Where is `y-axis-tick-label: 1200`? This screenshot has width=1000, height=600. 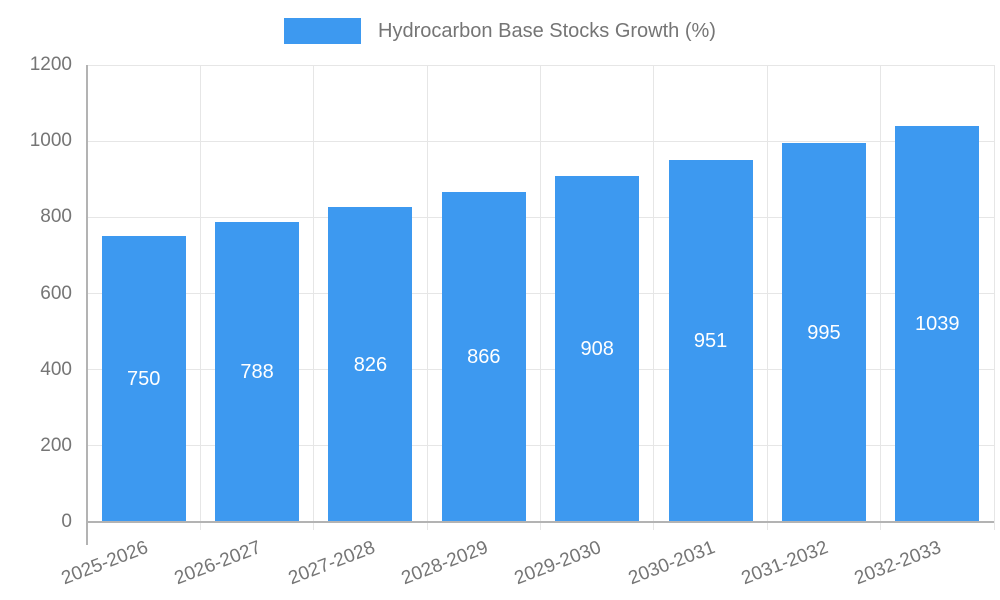
y-axis-tick-label: 1200 is located at coordinates (50, 64).